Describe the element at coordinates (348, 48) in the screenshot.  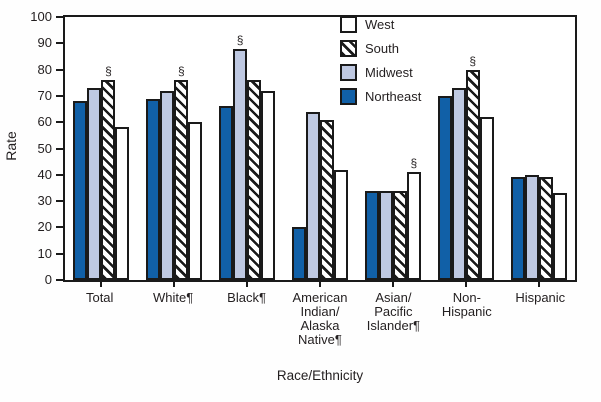
I see `legend-swatch-south` at that location.